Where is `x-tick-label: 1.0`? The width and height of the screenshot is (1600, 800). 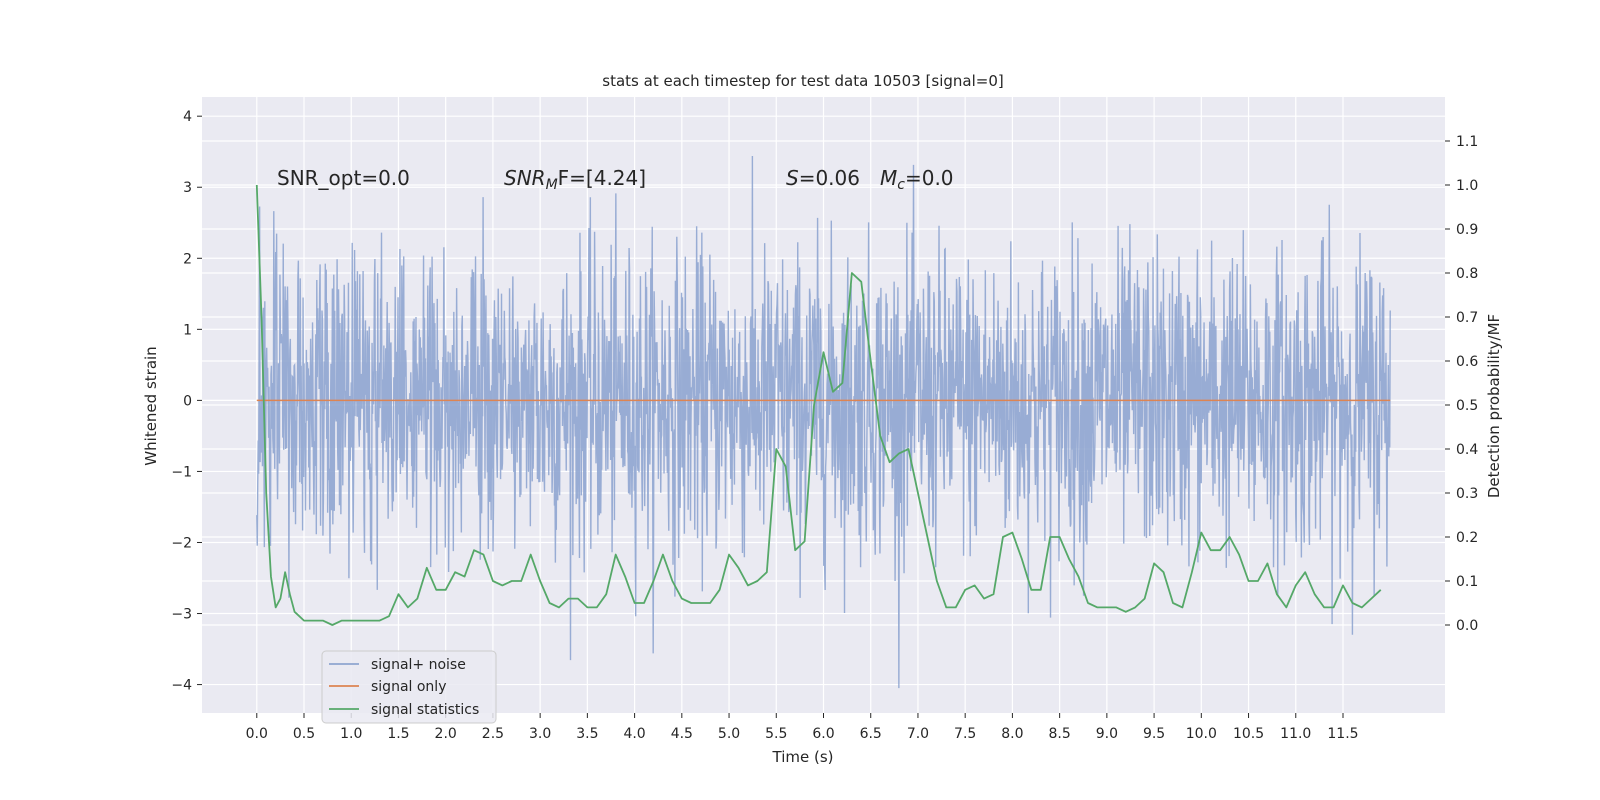 x-tick-label: 1.0 is located at coordinates (351, 734).